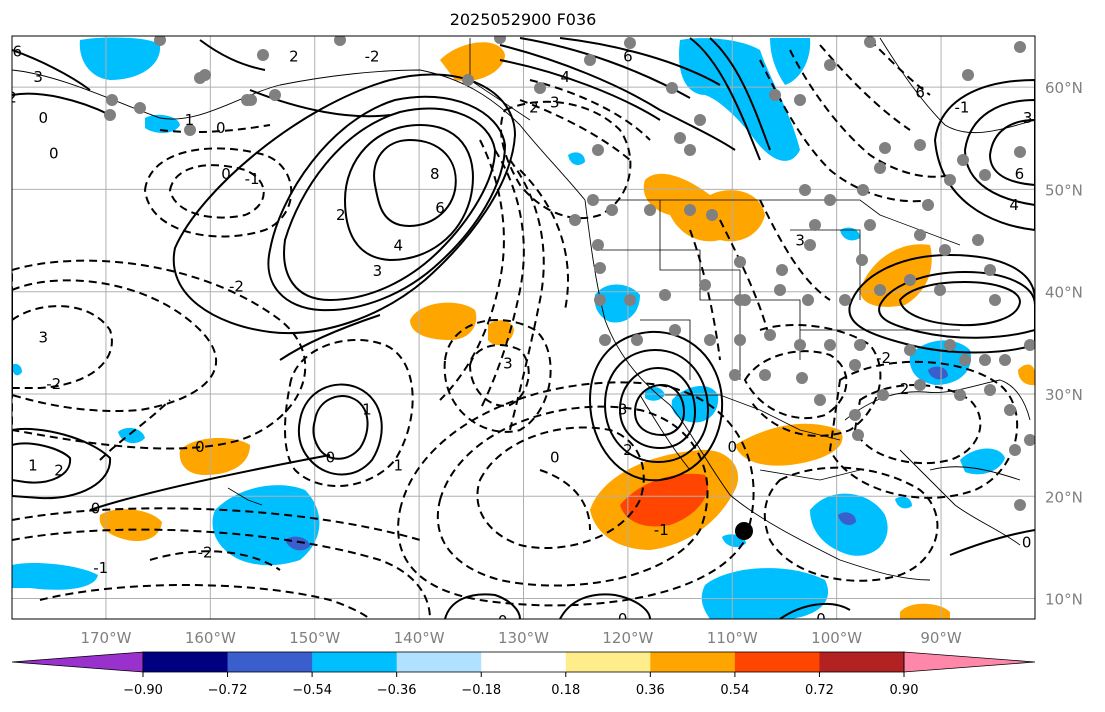  Describe the element at coordinates (312, 690) in the screenshot. I see `colorbar-tick-label: −0.54` at that location.